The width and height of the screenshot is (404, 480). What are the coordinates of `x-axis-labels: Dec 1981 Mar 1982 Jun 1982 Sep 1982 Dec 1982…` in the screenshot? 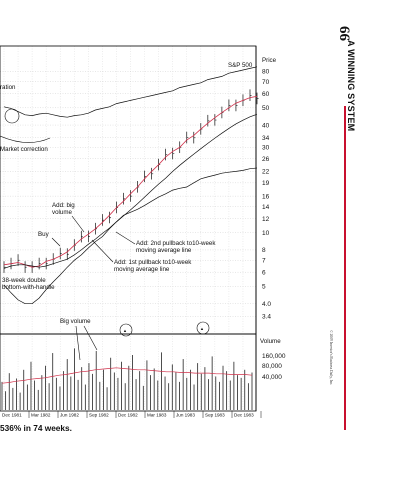 It's located at (132, 414).